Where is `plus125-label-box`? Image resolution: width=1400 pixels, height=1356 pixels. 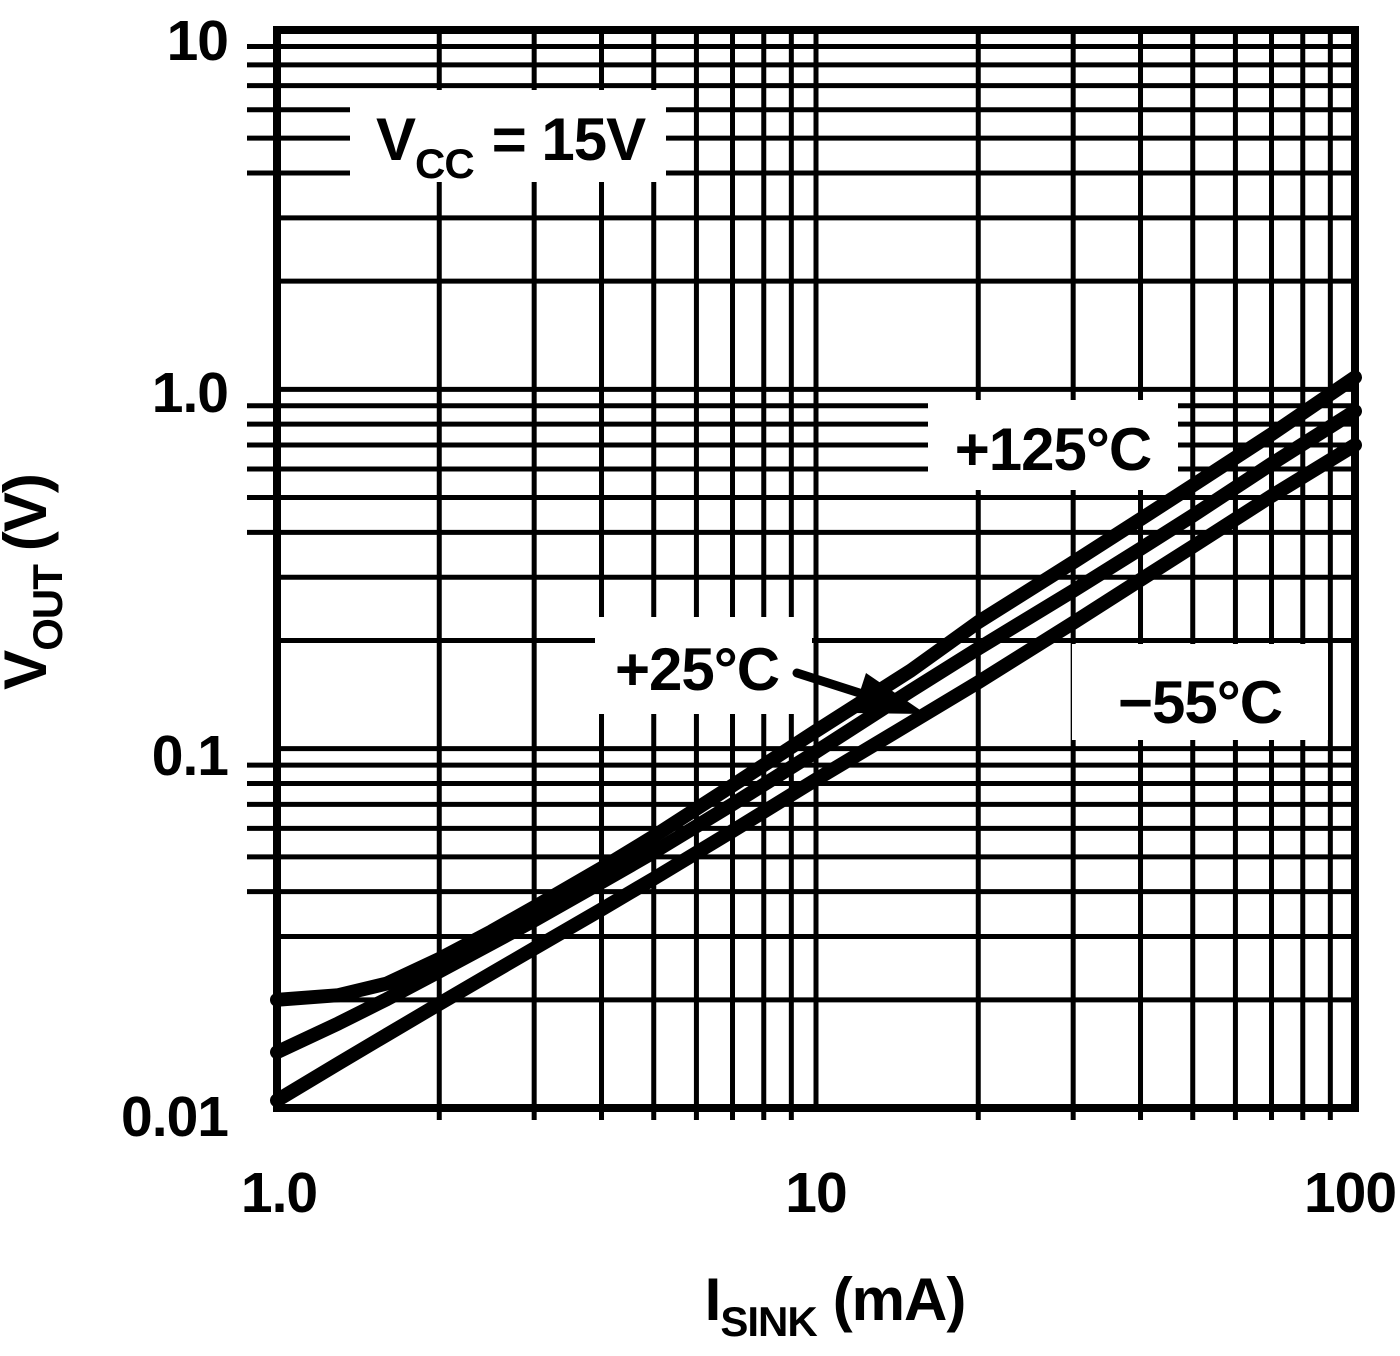 plus125-label-box is located at coordinates (1053, 445).